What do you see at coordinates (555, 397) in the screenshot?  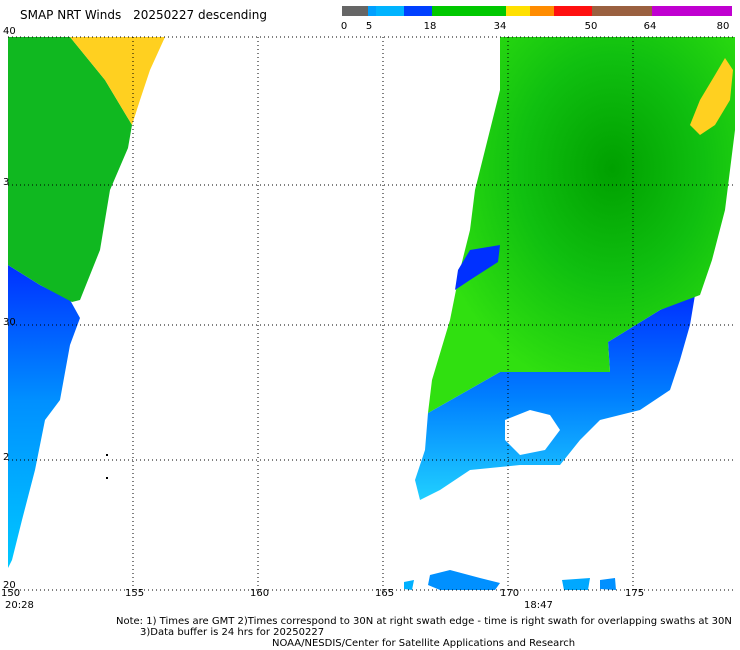 I see `right-swath-blue` at bounding box center [555, 397].